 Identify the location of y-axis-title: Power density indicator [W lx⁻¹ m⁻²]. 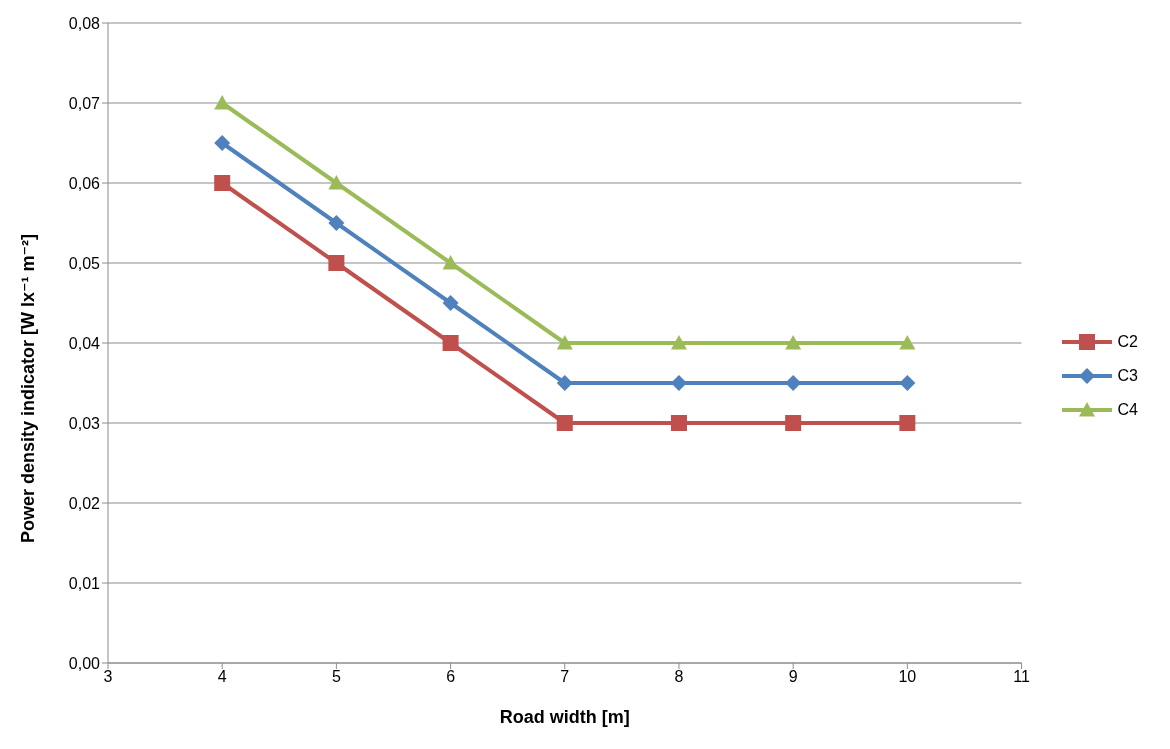
(28, 388).